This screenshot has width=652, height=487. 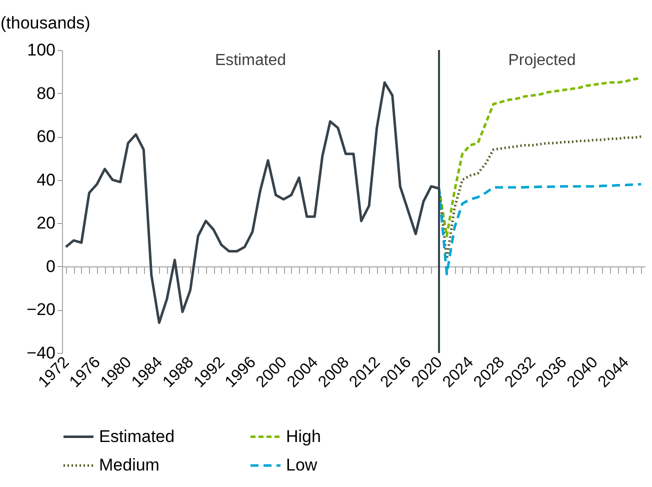 What do you see at coordinates (303, 436) in the screenshot?
I see `legend-label: High` at bounding box center [303, 436].